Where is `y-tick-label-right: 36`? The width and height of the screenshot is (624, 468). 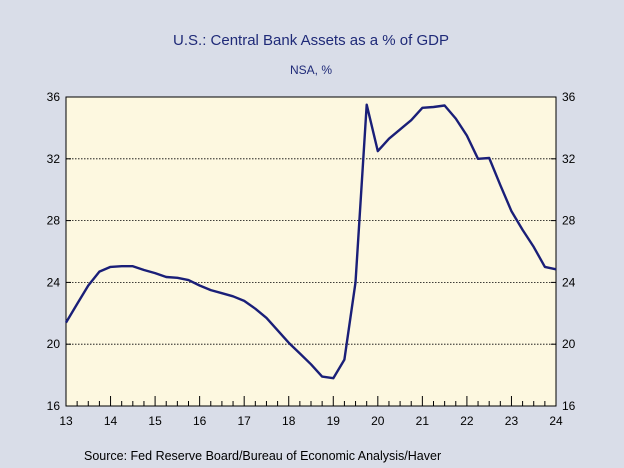 y-tick-label-right: 36 is located at coordinates (569, 97).